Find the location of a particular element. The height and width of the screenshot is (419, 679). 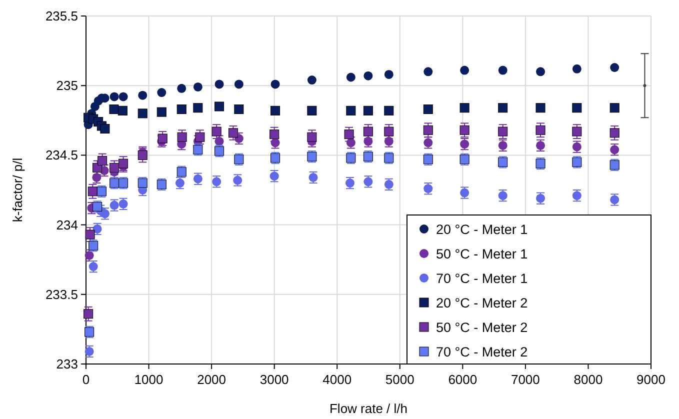

x-tick-label: 2000 is located at coordinates (211, 379).